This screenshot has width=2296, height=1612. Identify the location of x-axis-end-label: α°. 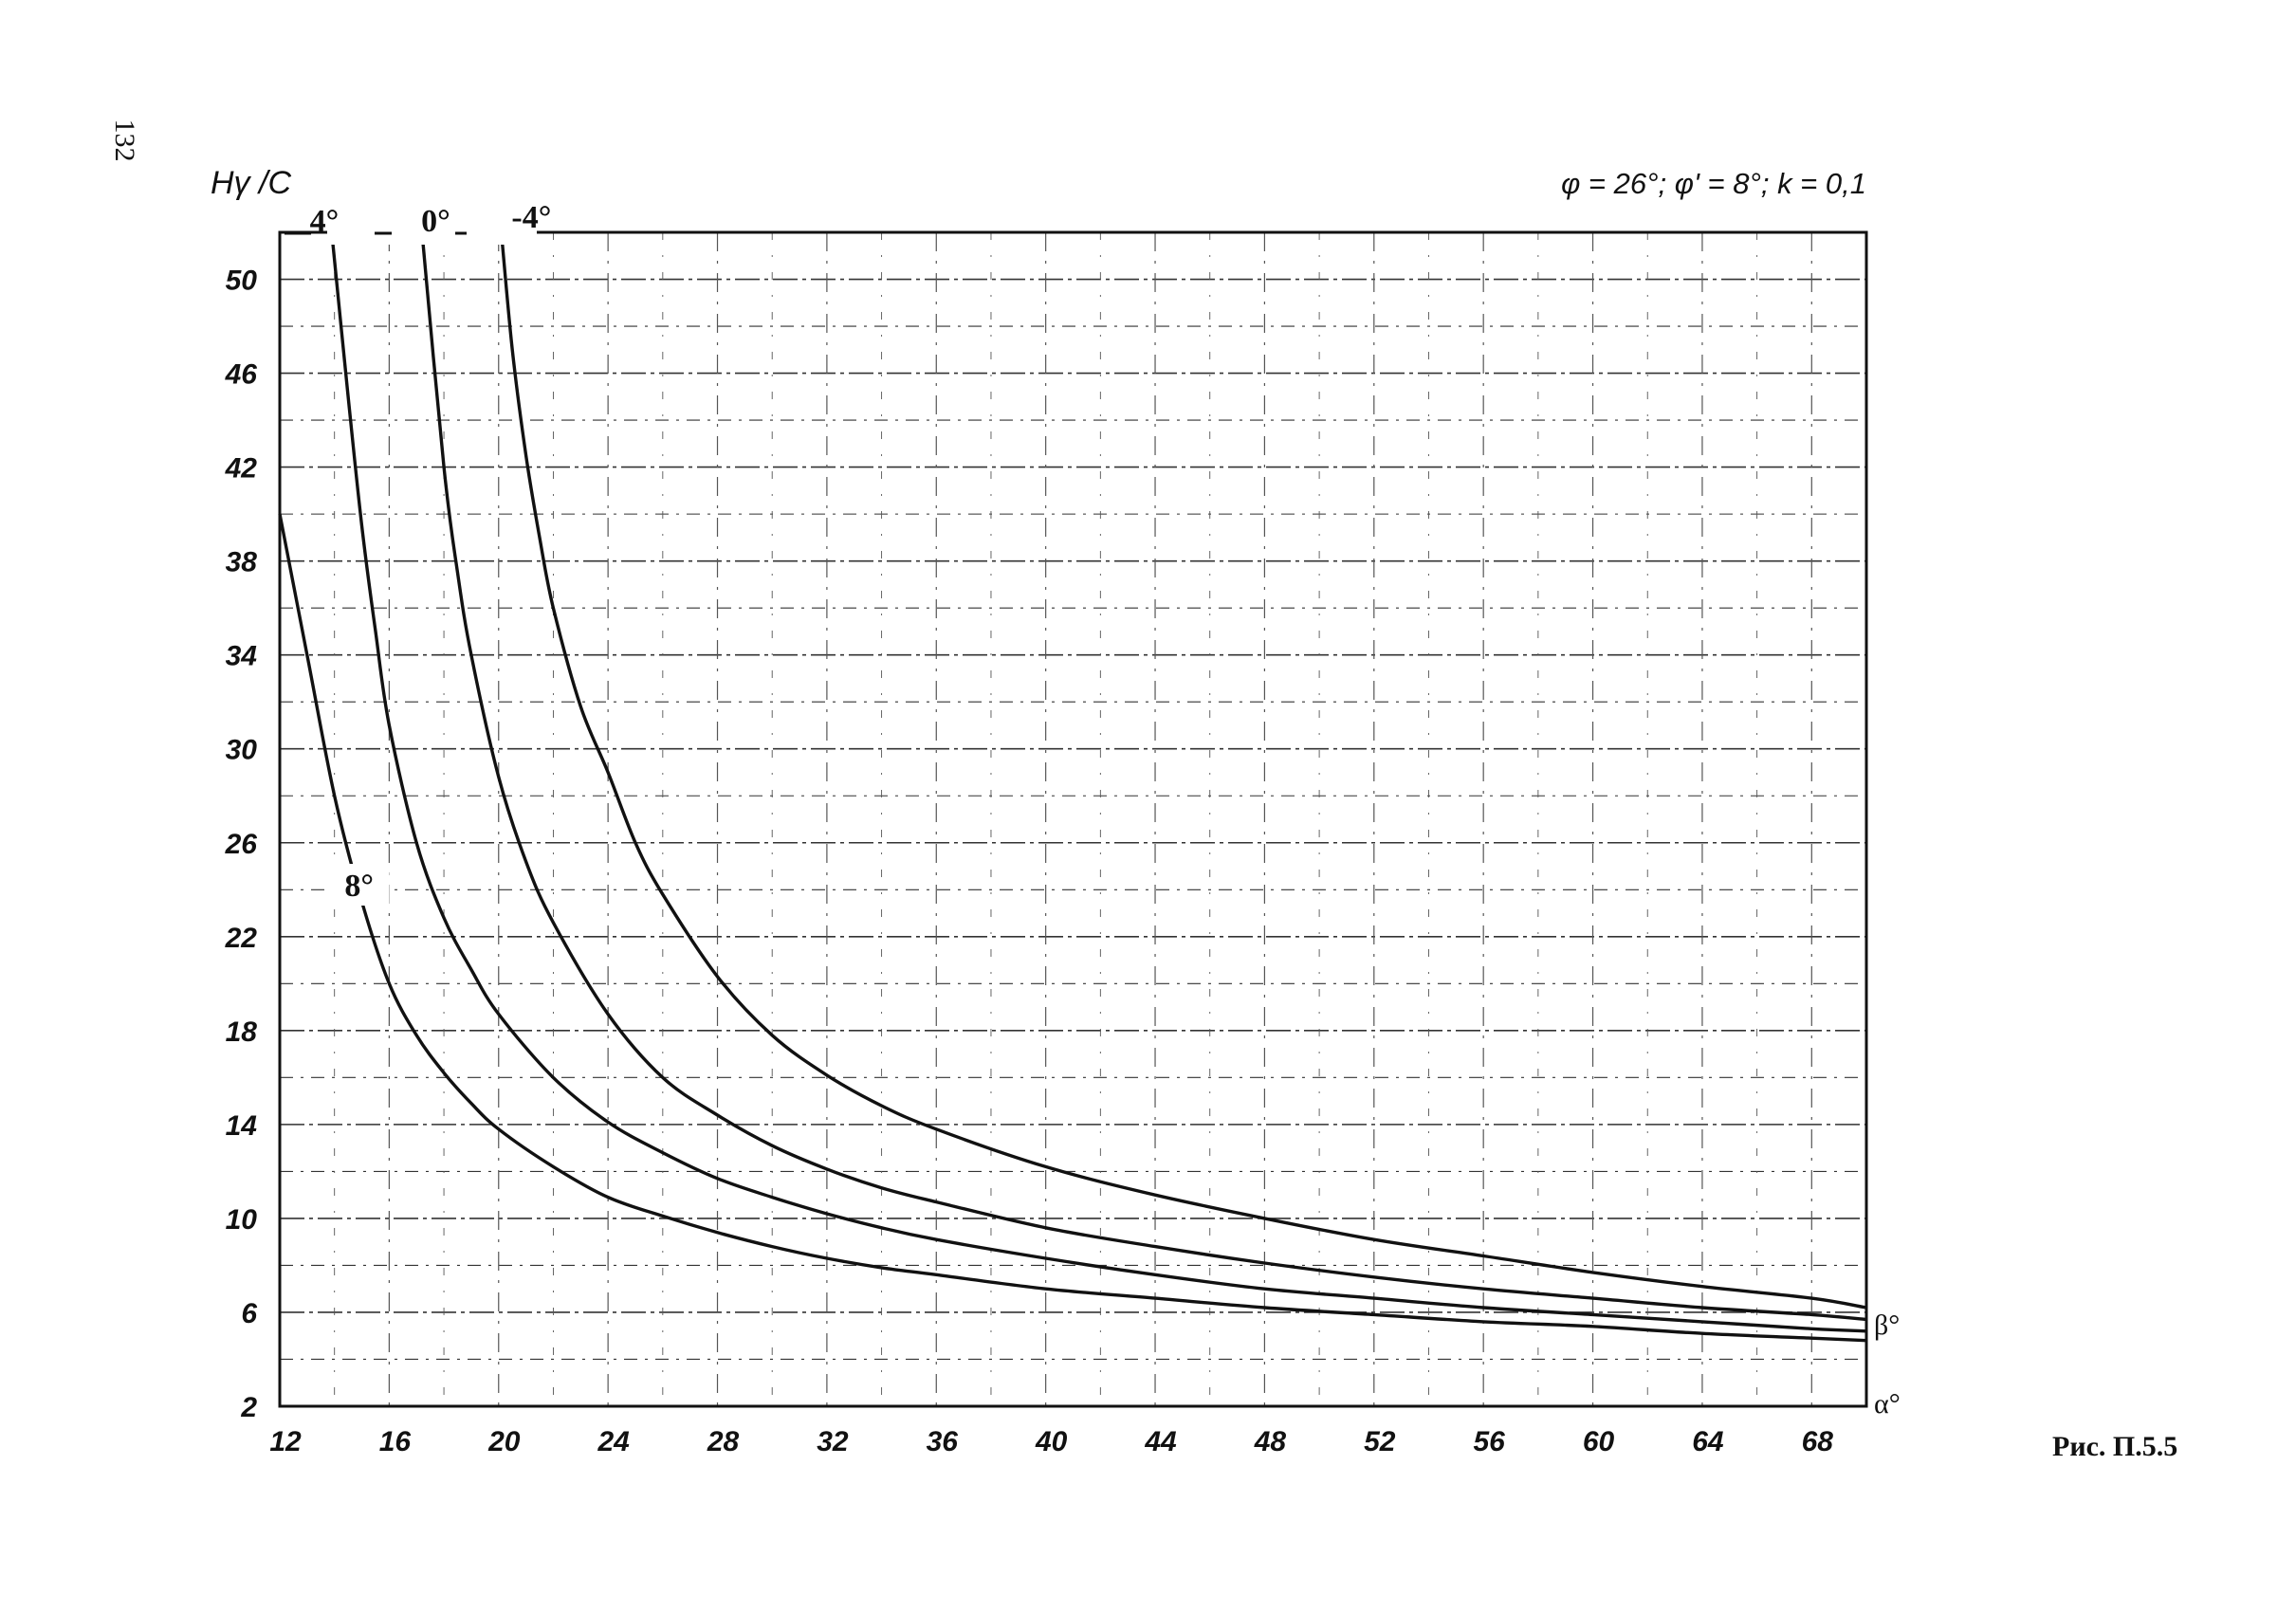
(1887, 1404).